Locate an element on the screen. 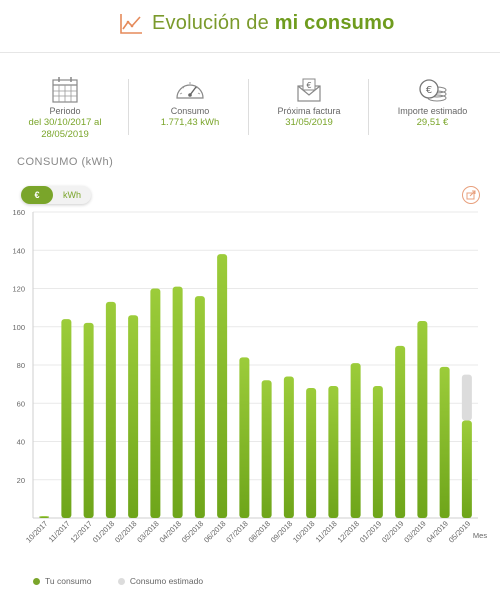 This screenshot has width=500, height=600. summary-value-line: 29,51 € is located at coordinates (432, 122).